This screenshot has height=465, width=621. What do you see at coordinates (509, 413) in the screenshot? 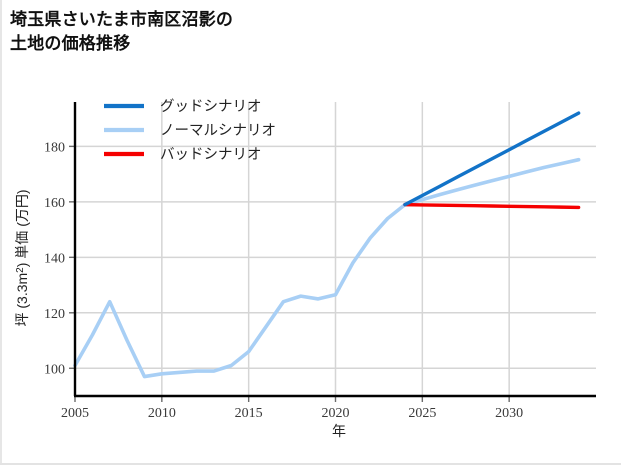
I see `x-tick-label: 2030` at bounding box center [509, 413].